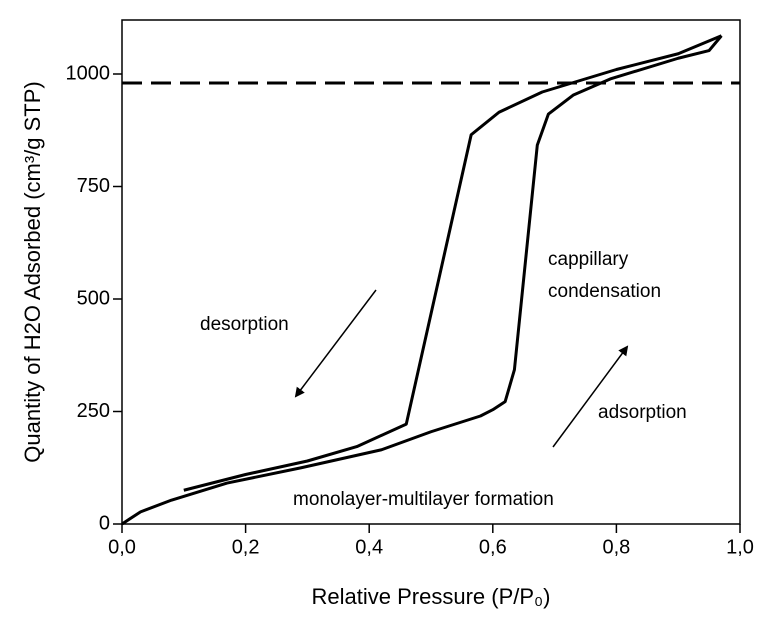  Describe the element at coordinates (740, 547) in the screenshot. I see `x-tick-label: 1,0` at that location.